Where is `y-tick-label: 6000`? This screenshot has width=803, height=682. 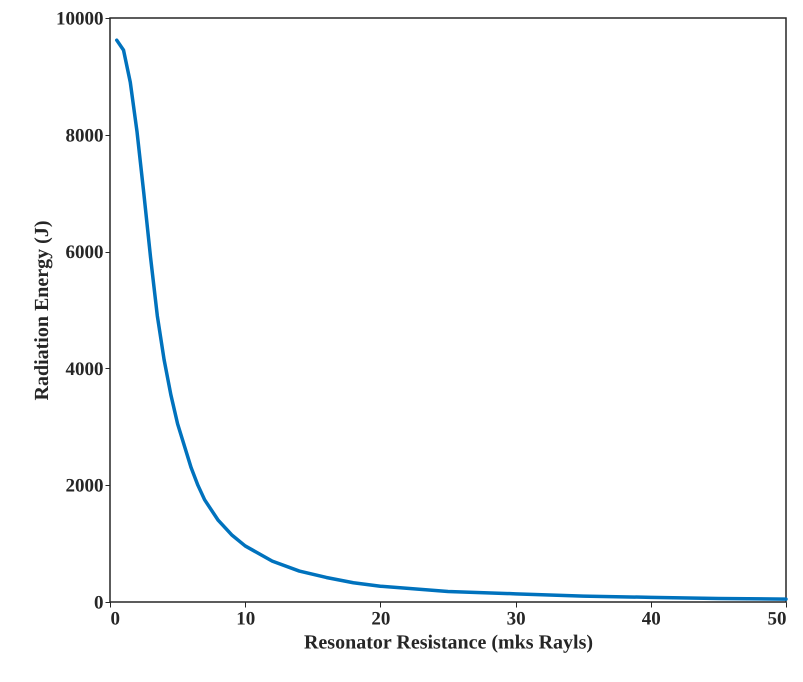 y-tick-label: 6000 is located at coordinates (85, 253).